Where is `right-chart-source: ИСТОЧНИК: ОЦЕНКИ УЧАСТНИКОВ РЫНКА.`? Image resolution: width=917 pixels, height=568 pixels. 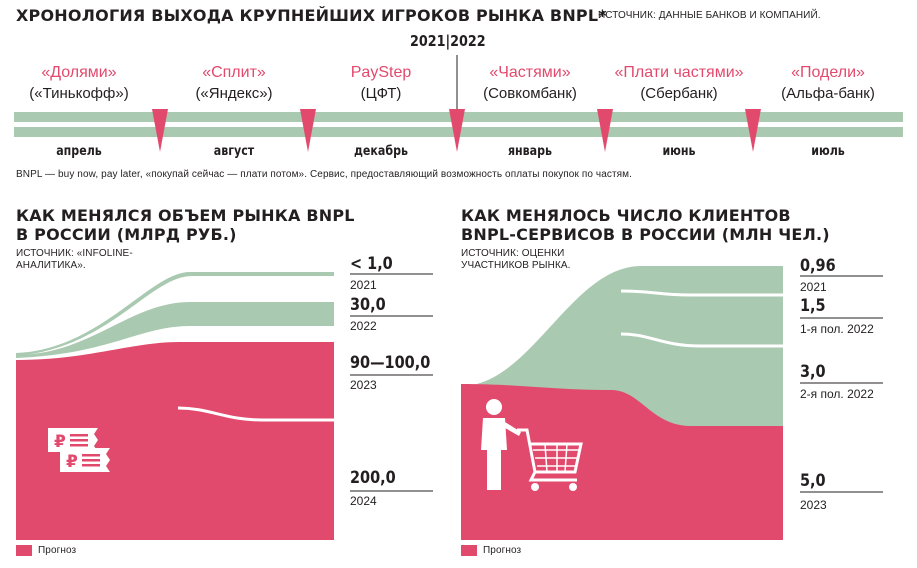
right-chart-source: ИСТОЧНИК: ОЦЕНКИ УЧАСТНИКОВ РЫНКА. is located at coordinates (516, 260).